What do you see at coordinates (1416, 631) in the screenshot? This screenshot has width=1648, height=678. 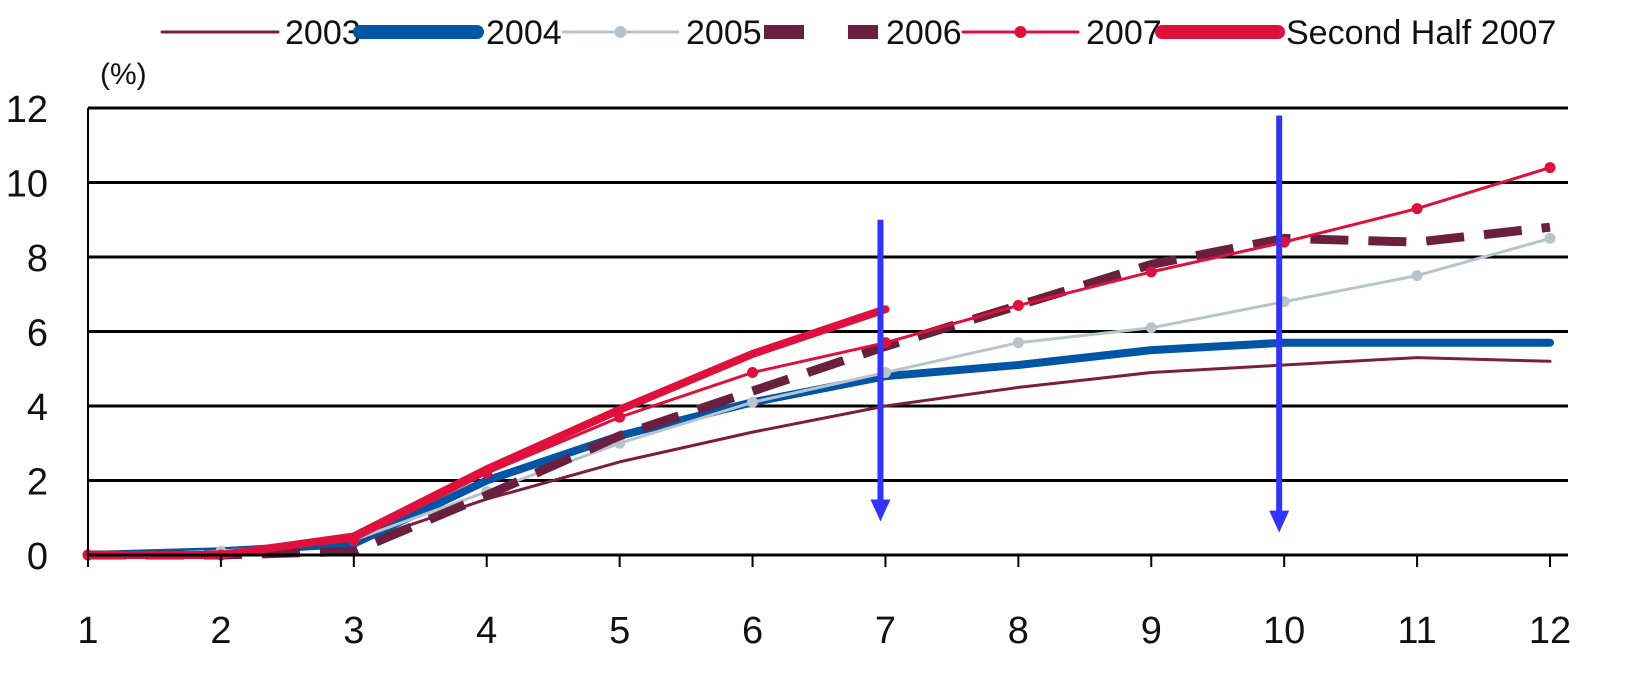 I see `x-tick-label-11: 11` at bounding box center [1416, 631].